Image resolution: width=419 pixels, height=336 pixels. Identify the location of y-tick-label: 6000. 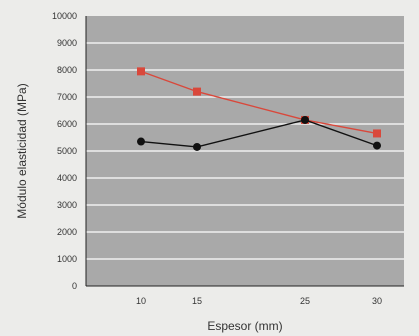
(67, 124).